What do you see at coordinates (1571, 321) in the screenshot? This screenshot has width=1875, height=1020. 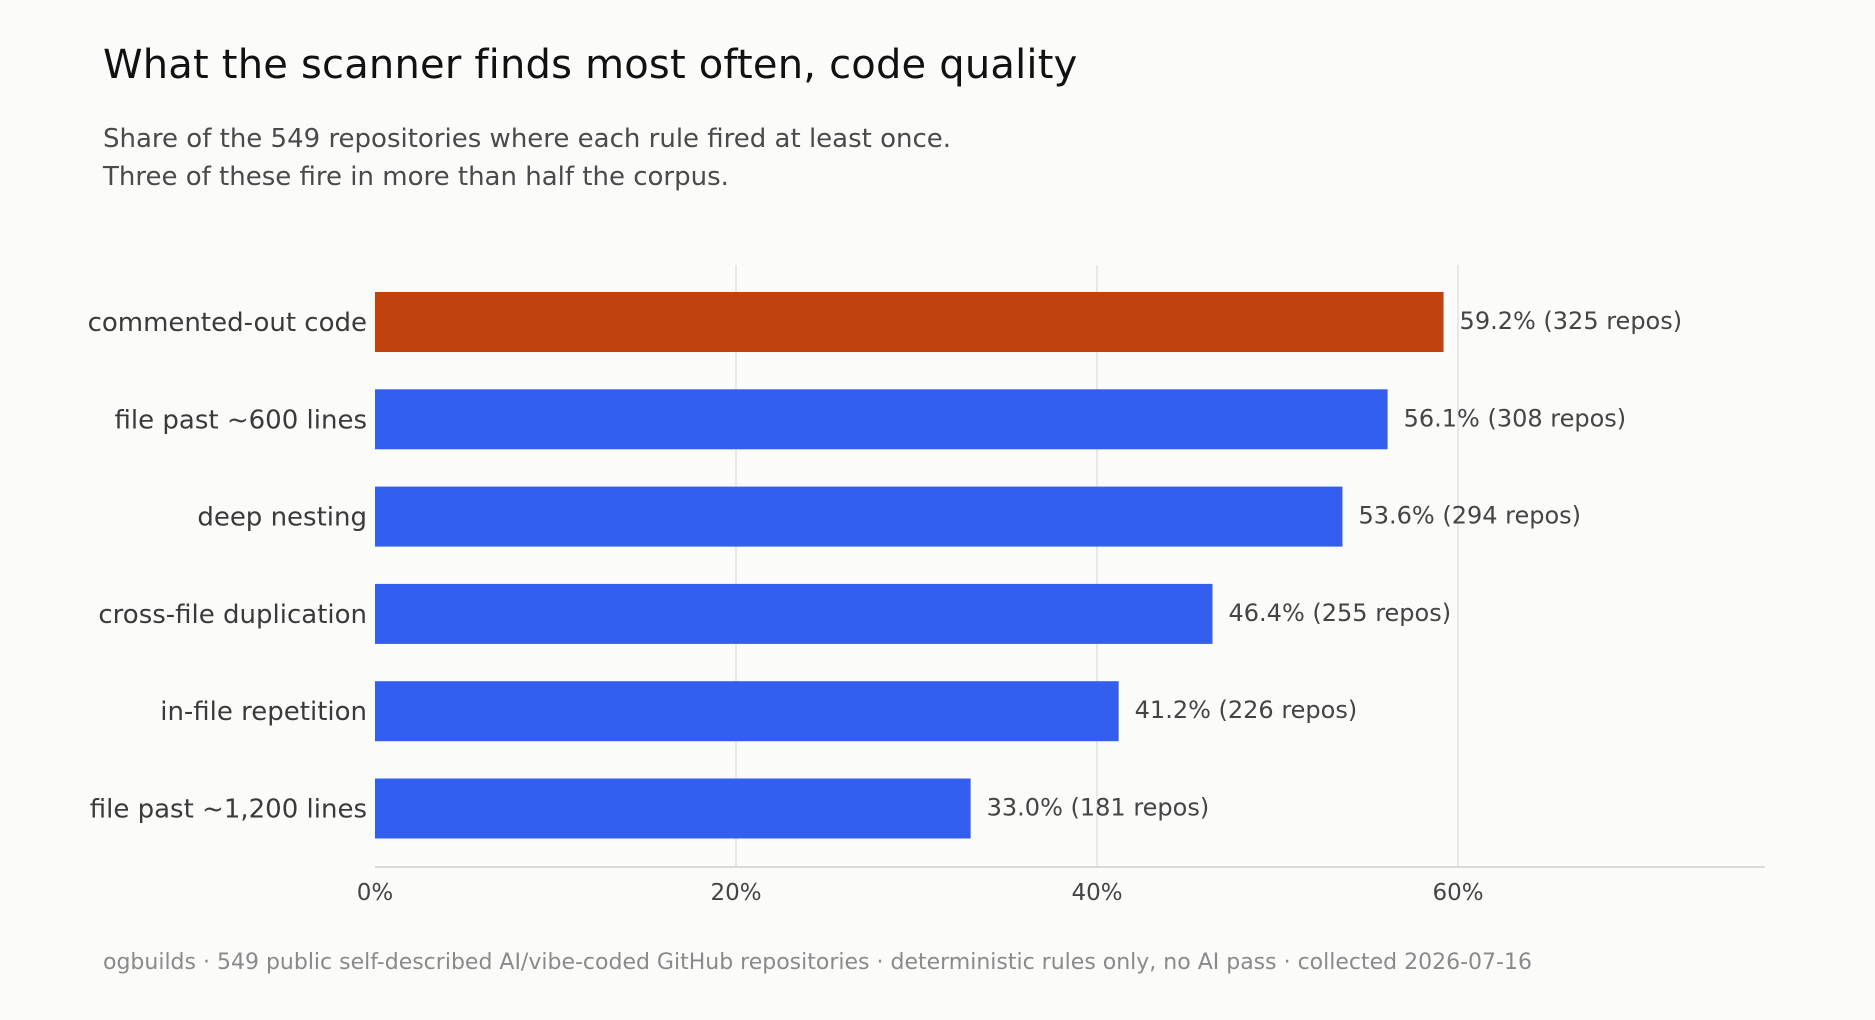 I see `data-label-0: 59.2% (325 repos)` at bounding box center [1571, 321].